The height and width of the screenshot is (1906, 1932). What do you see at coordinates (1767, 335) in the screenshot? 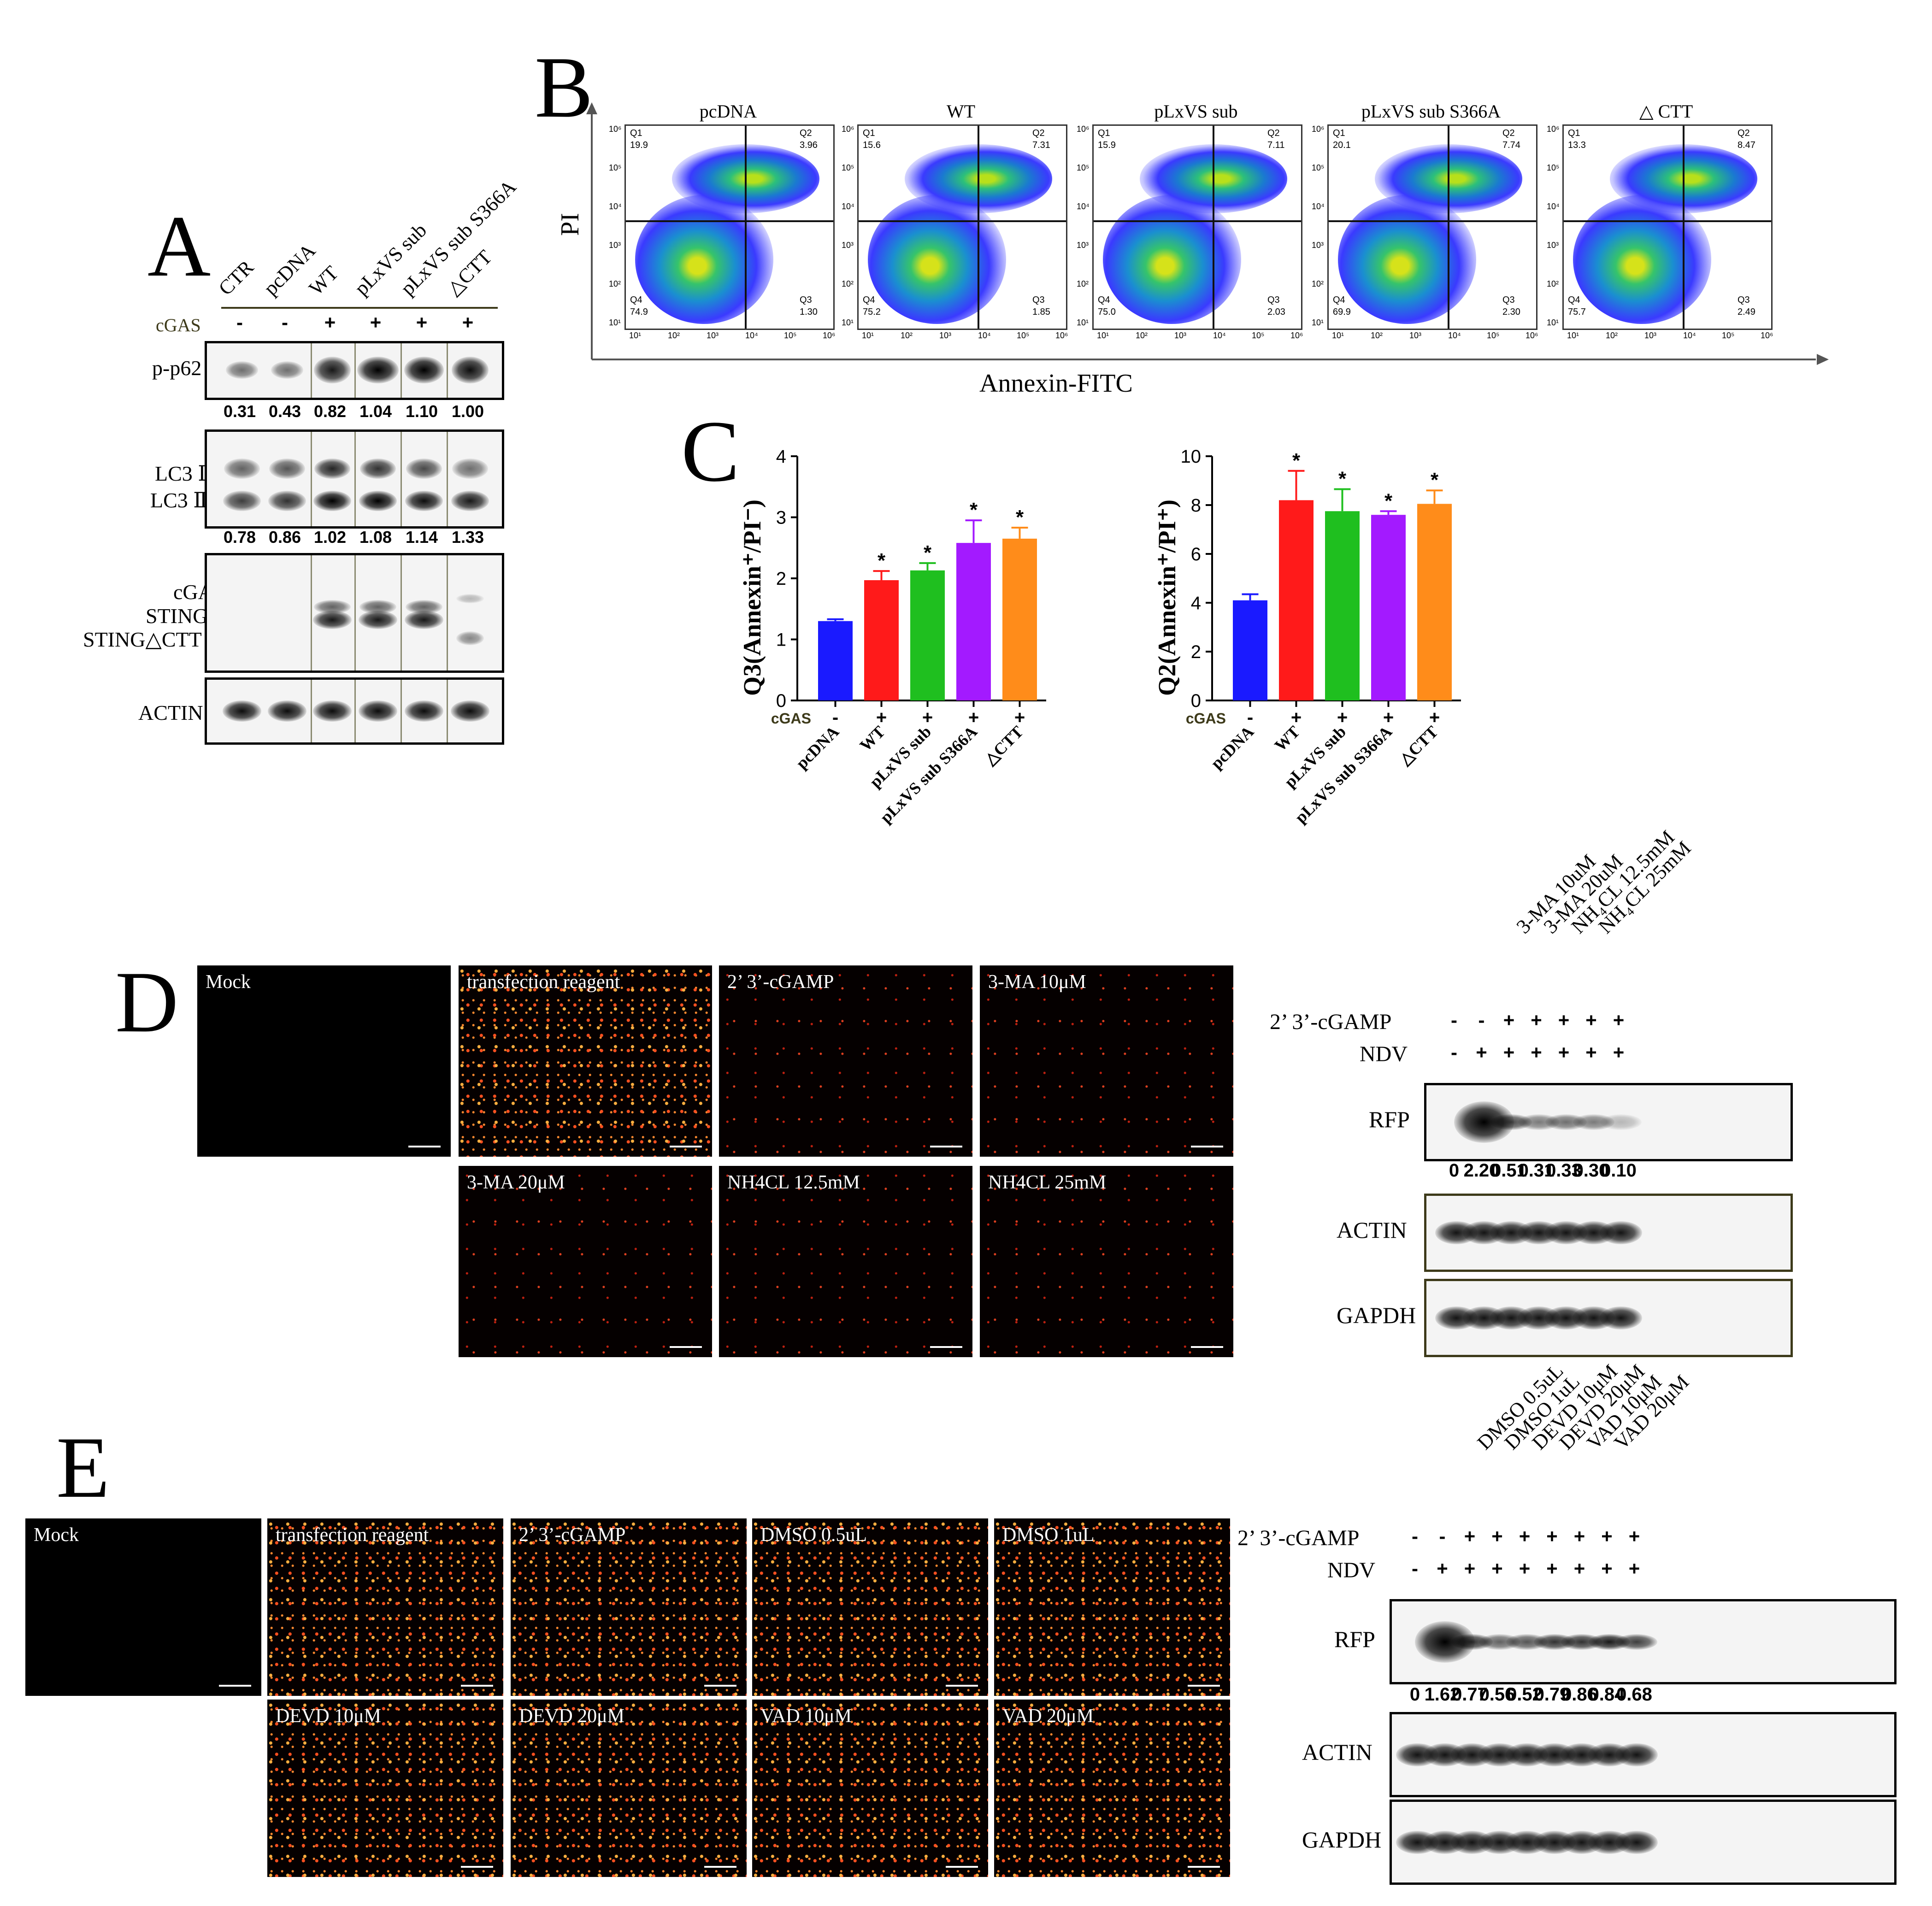
I see `flow-x-tick: 10⁶` at bounding box center [1767, 335].